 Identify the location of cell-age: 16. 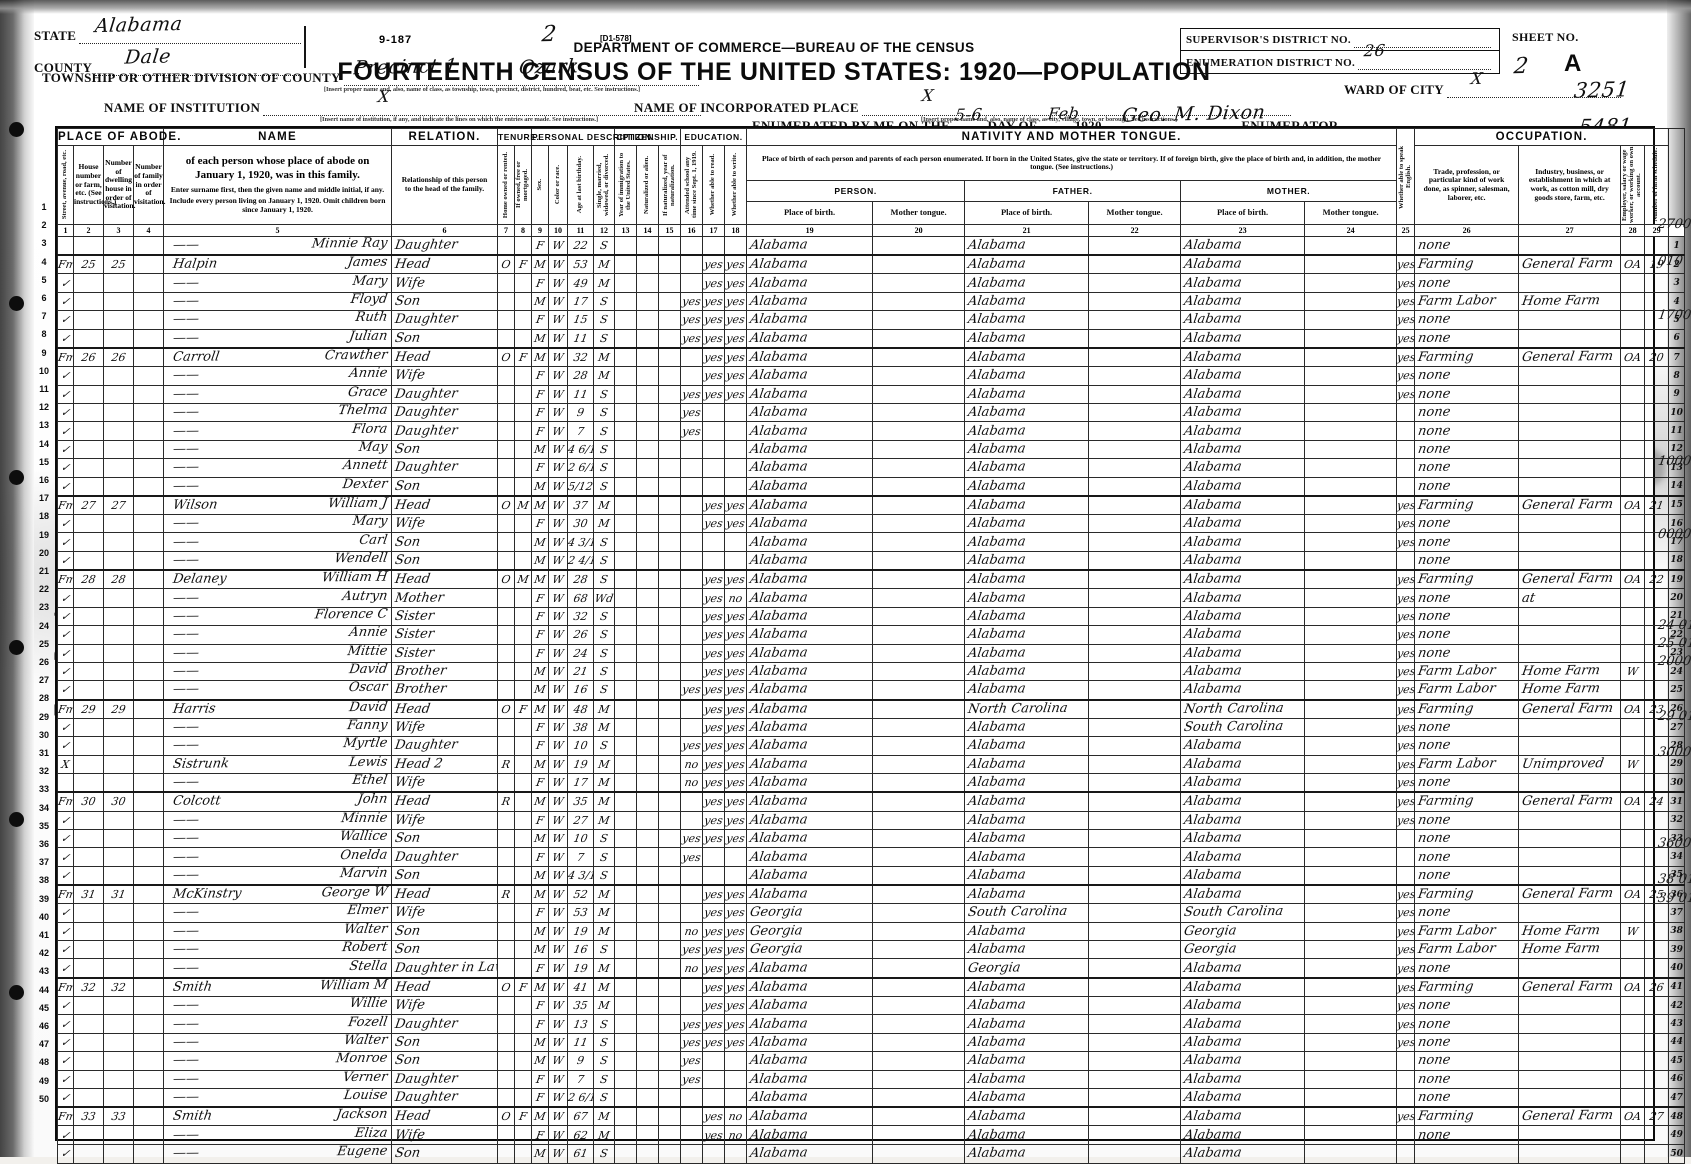
(581, 690).